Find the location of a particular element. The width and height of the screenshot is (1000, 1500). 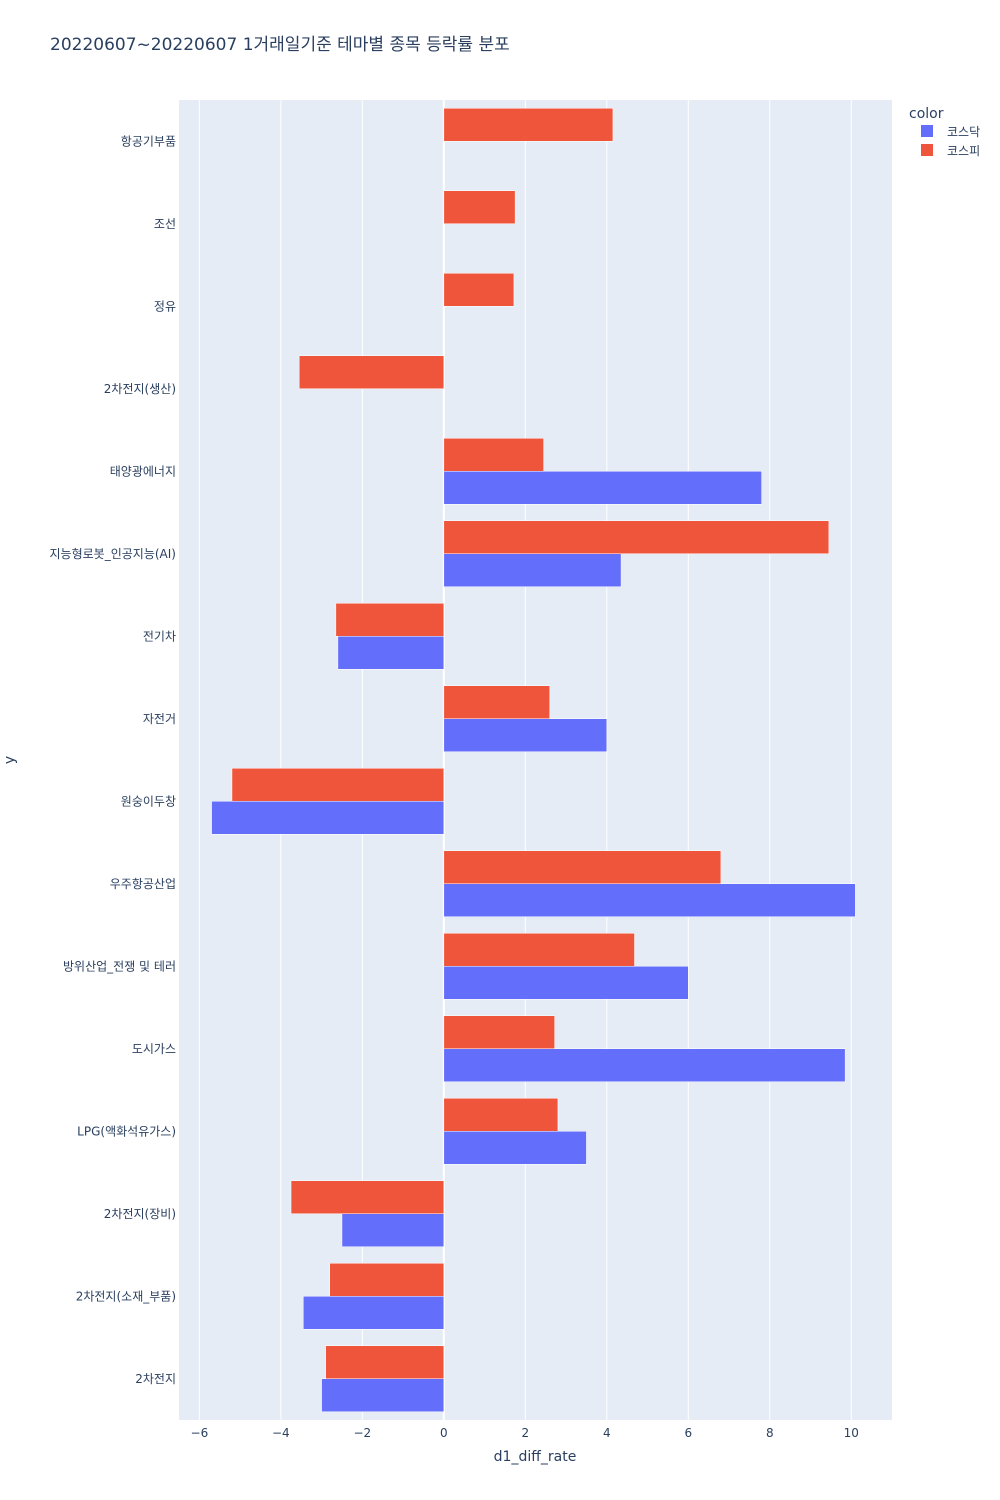

y-tick-label: 태양광에너지 is located at coordinates (143, 471).